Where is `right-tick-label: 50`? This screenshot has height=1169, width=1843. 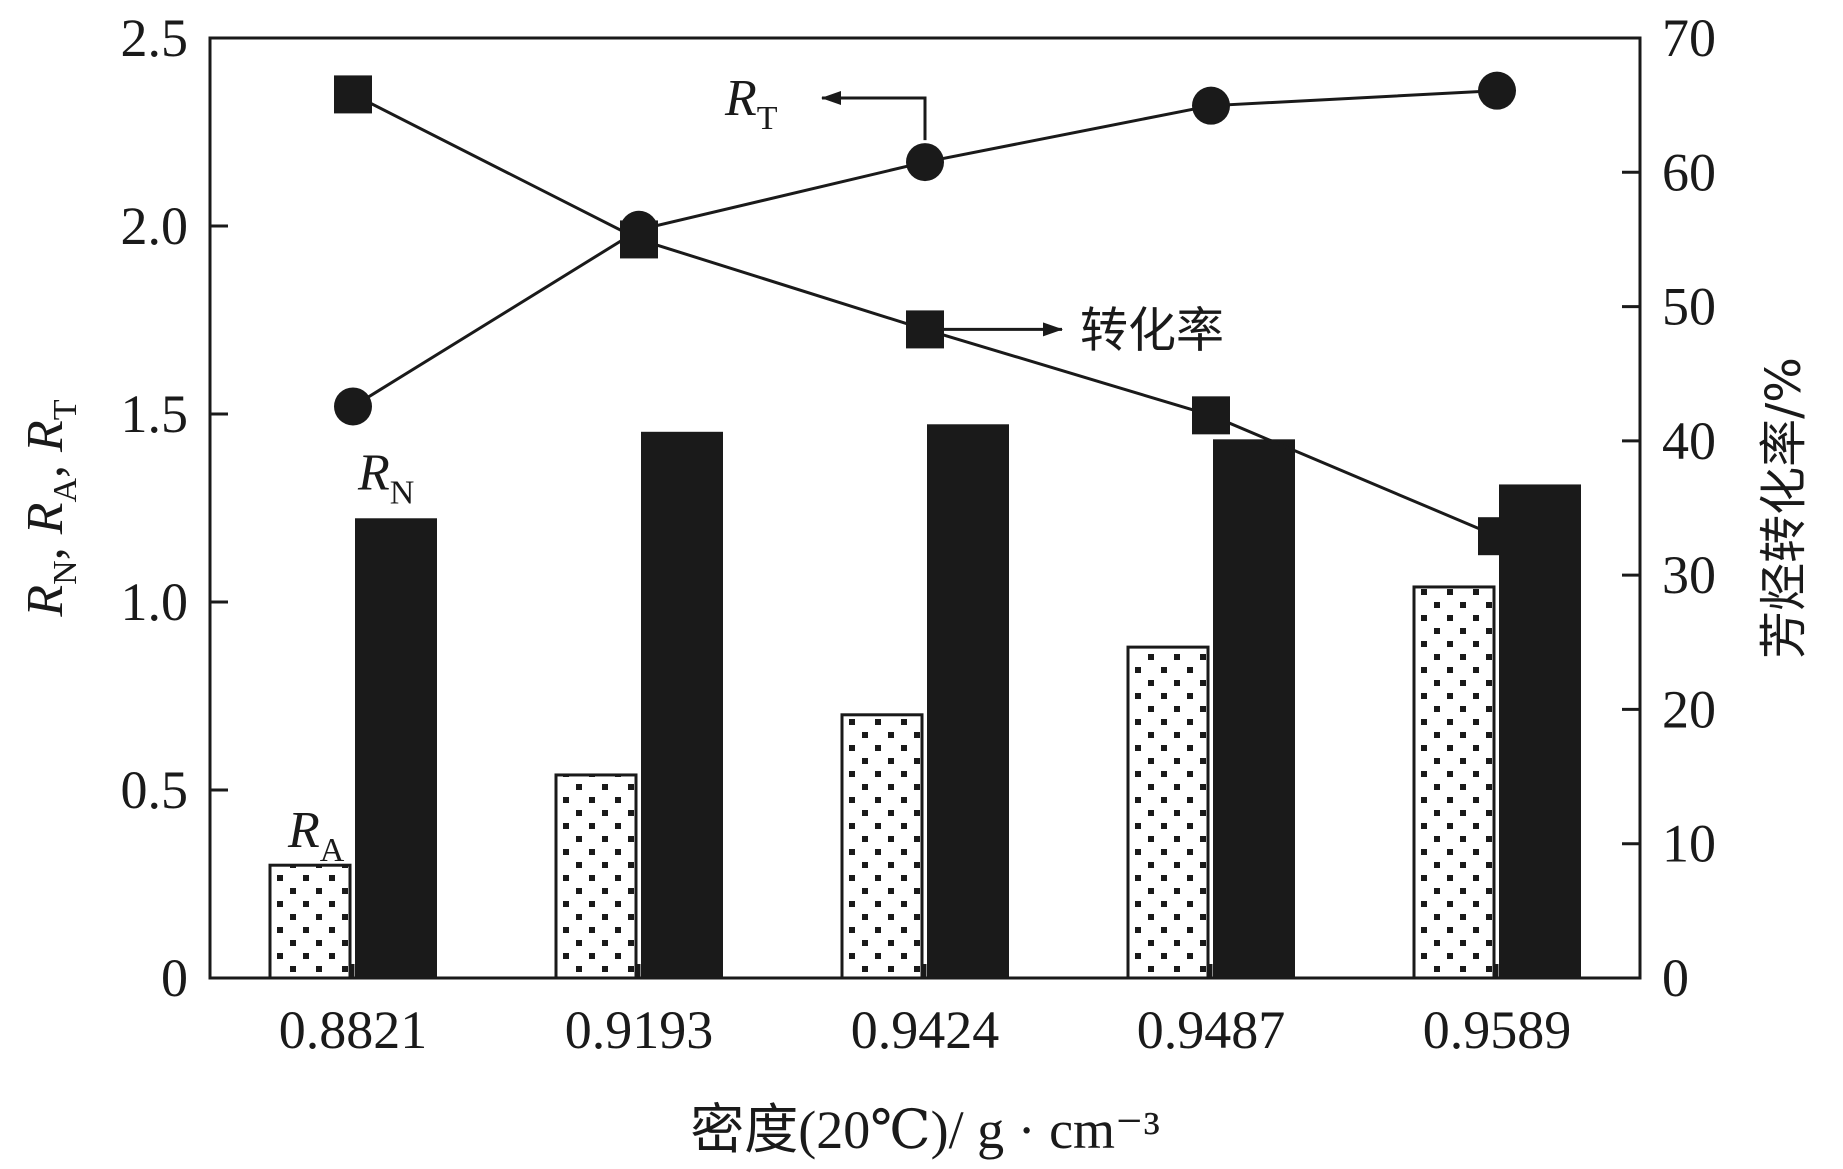
right-tick-label: 50 is located at coordinates (1689, 307).